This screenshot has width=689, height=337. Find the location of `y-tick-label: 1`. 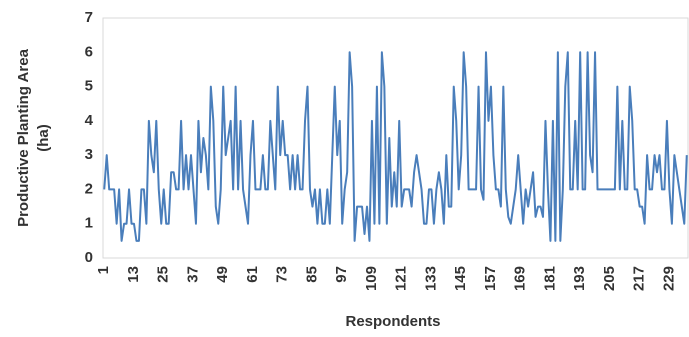

y-tick-label: 1 is located at coordinates (89, 223).